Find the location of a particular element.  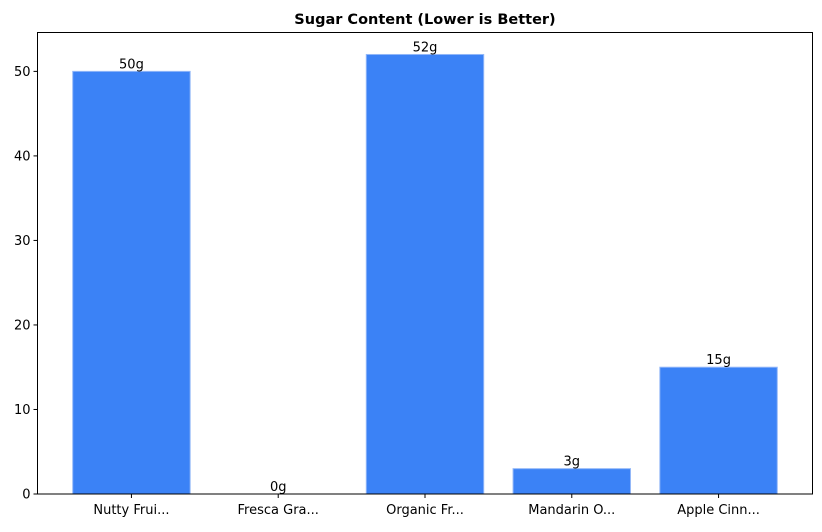

data-label: 3g is located at coordinates (572, 462).